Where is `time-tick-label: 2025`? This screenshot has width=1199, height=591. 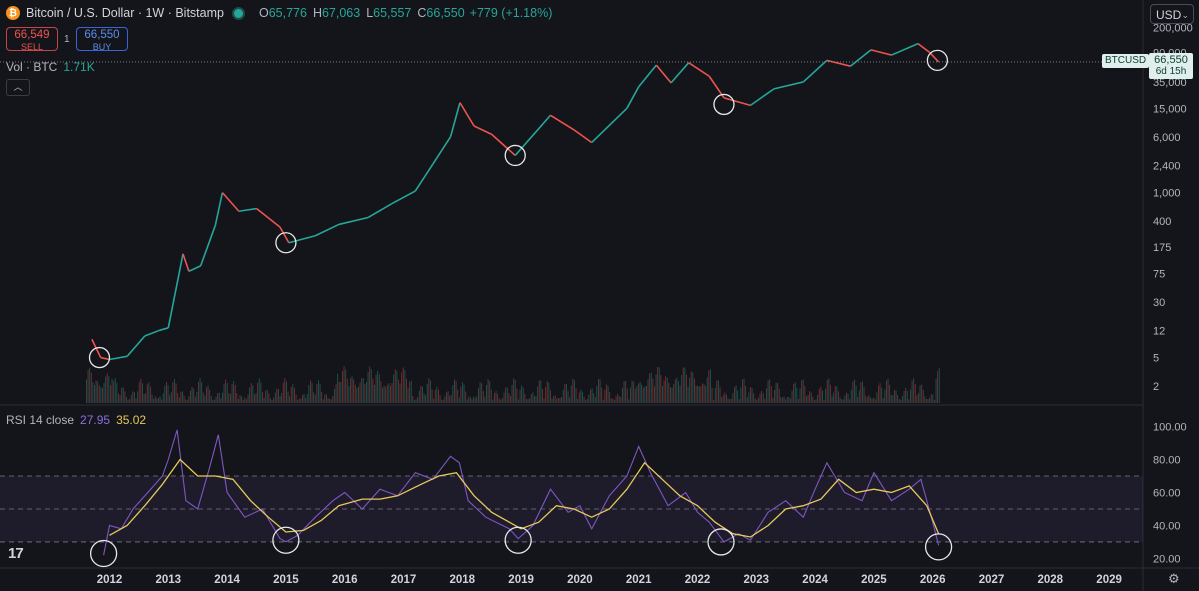
time-tick-label: 2025 is located at coordinates (874, 580).